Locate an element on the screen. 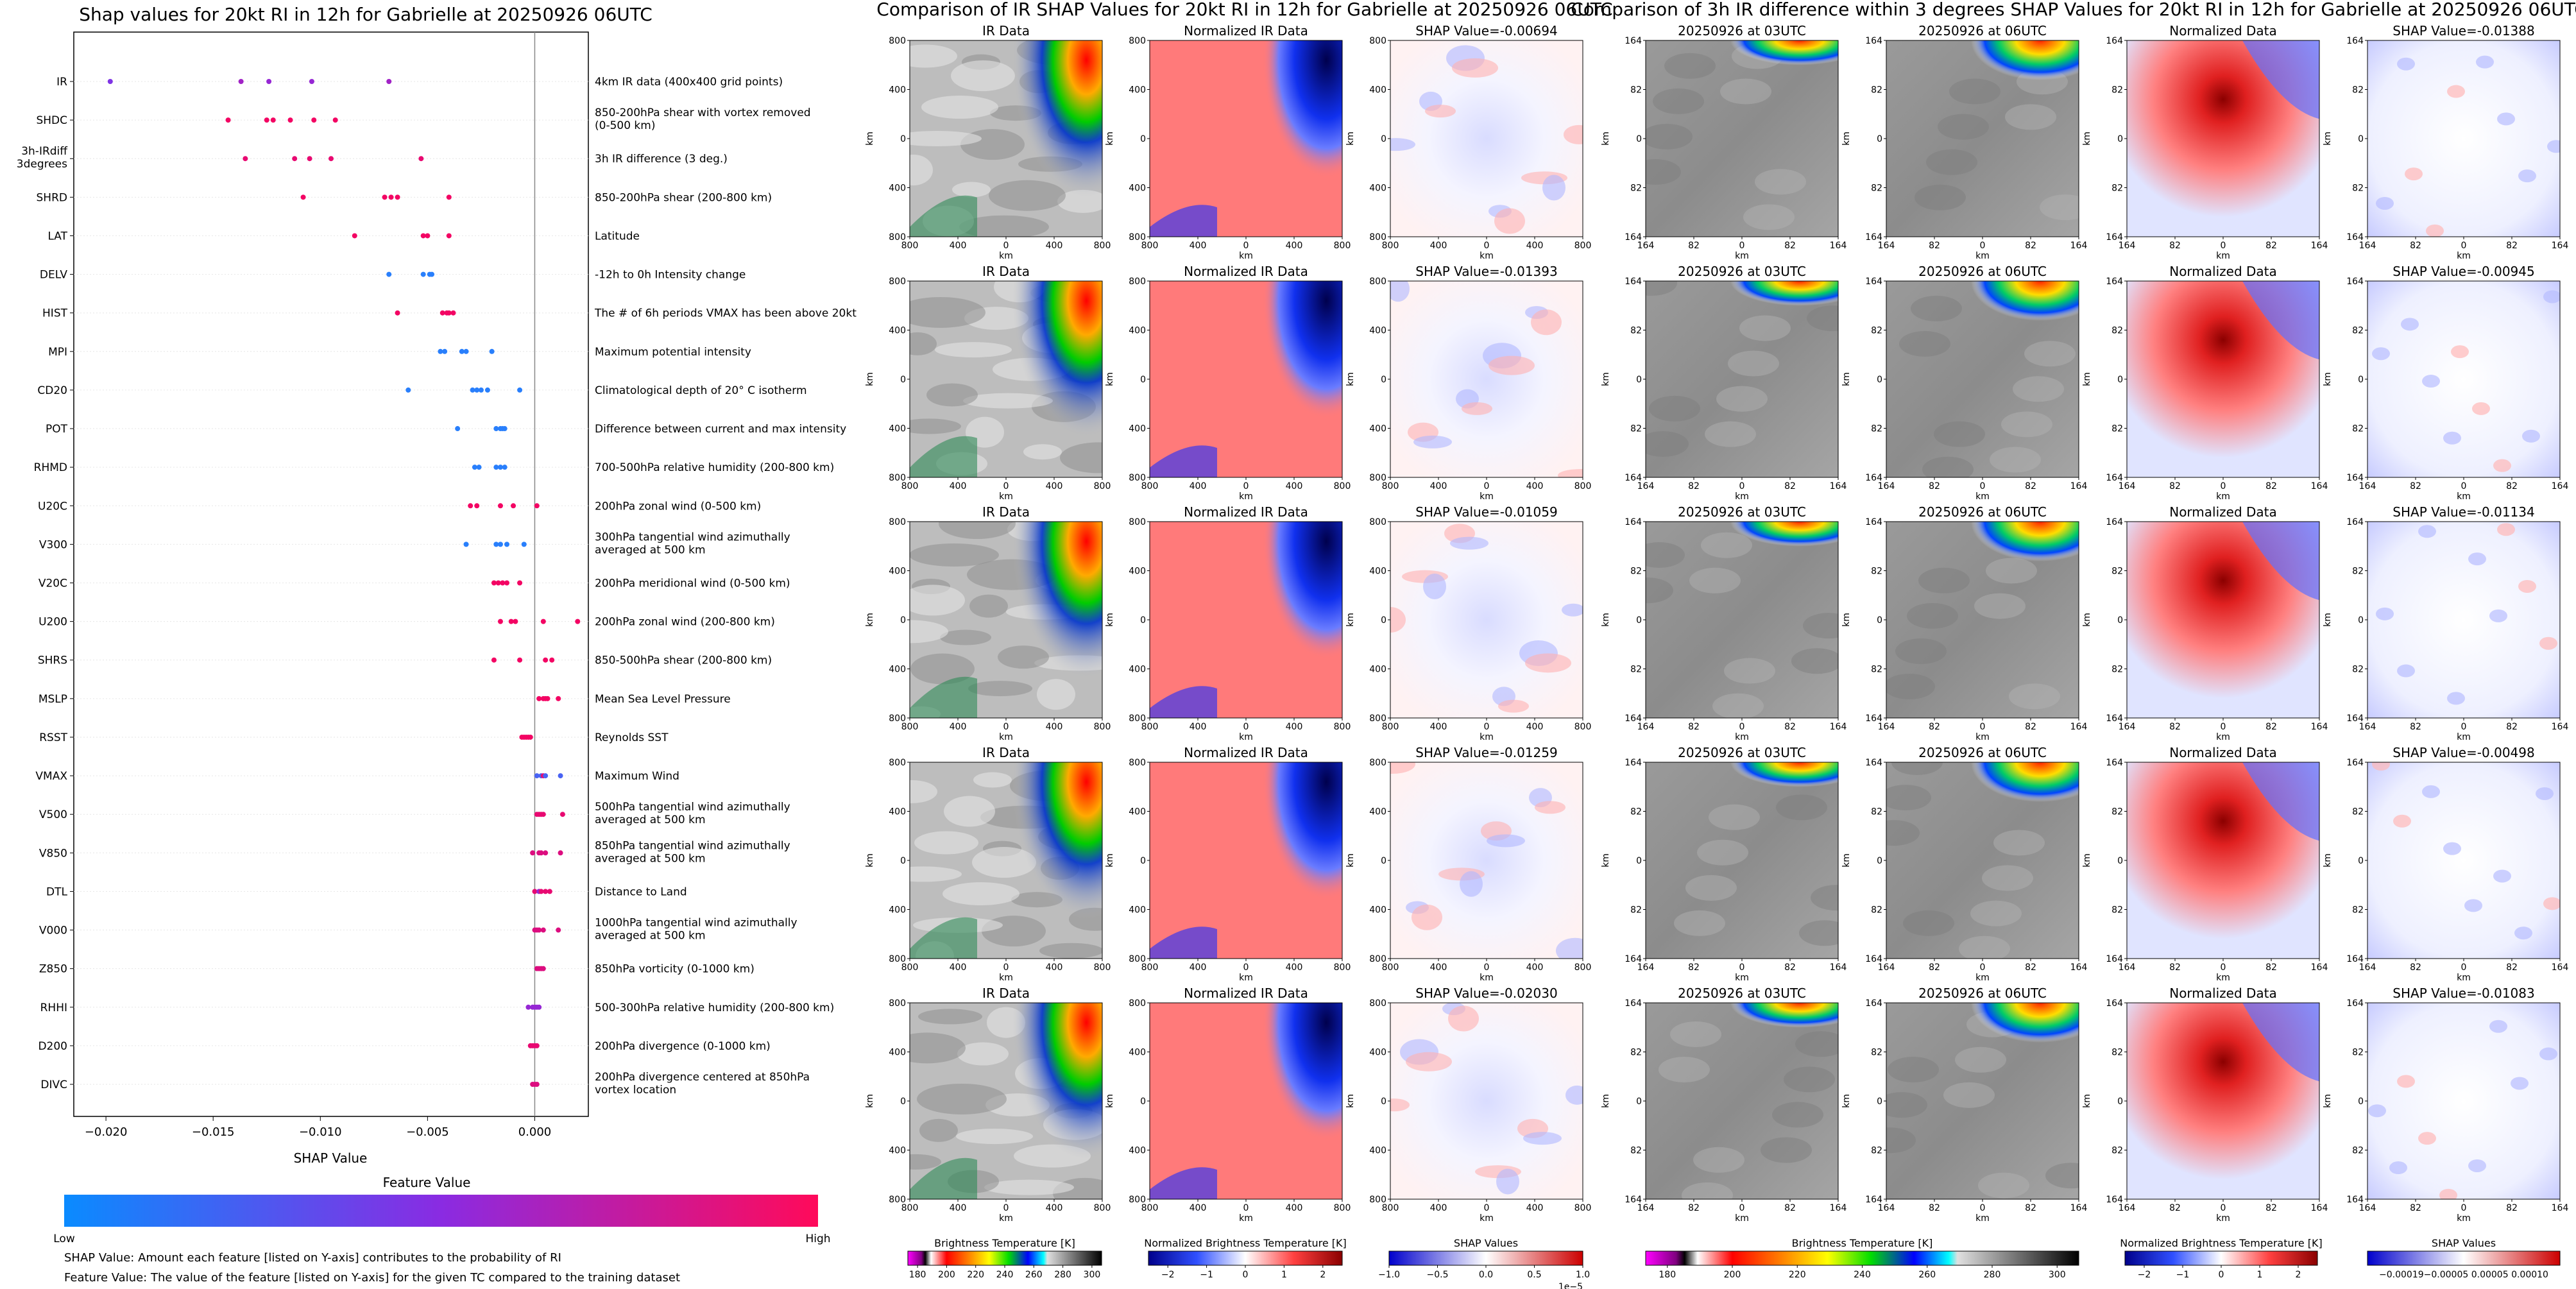  feature-name: 3h-IRdiff 3degrees is located at coordinates (43, 158).